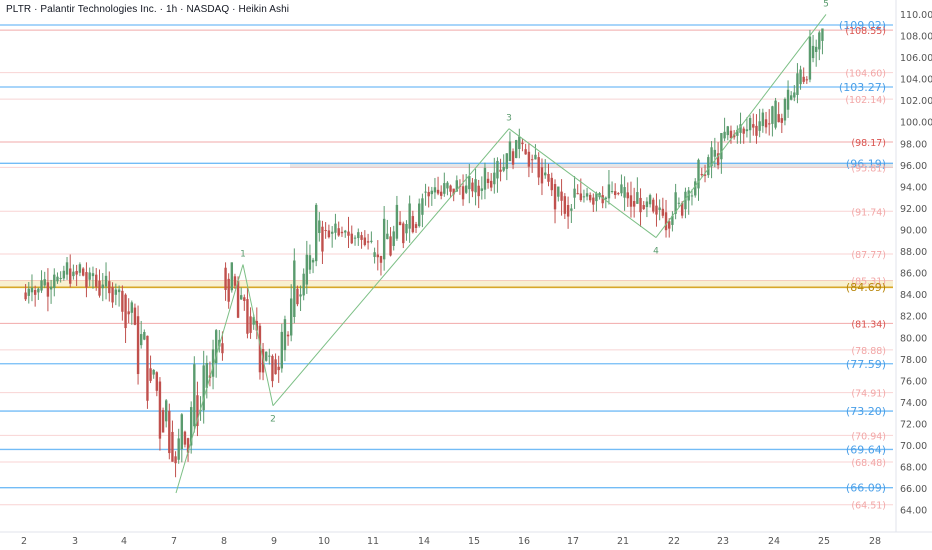  Describe the element at coordinates (868, 143) in the screenshot. I see `level-label: (98.17)` at that location.